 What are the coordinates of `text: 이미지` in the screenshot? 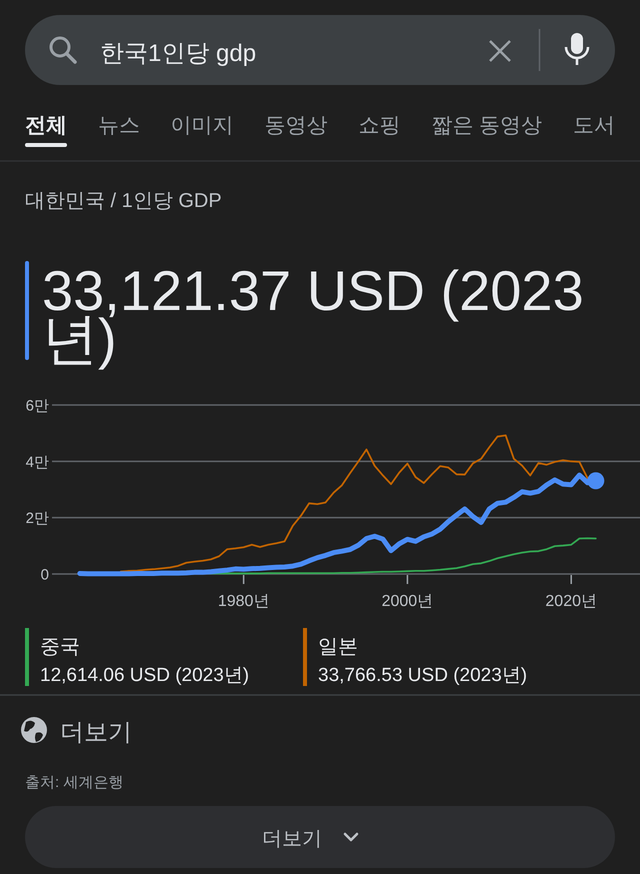 It's located at (202, 125).